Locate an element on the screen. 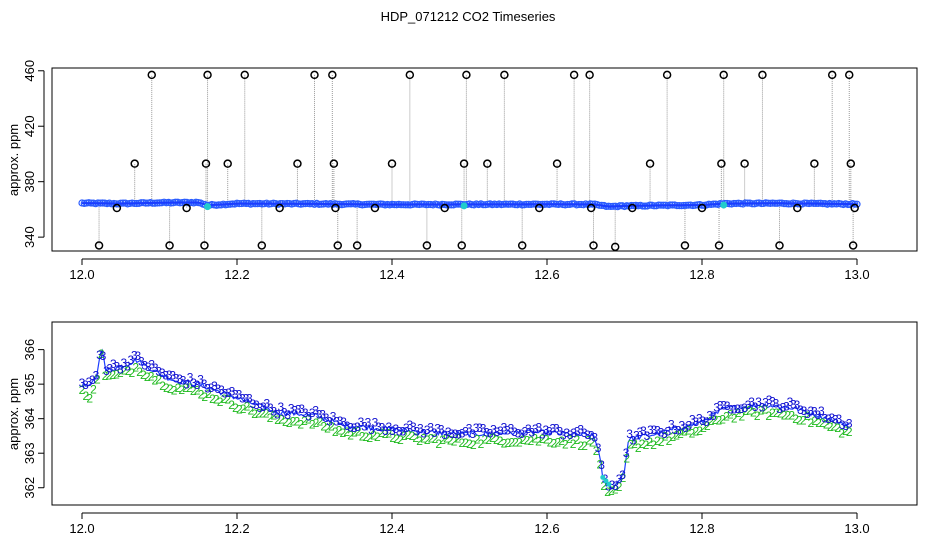 This screenshot has width=936, height=540. cyan-point is located at coordinates (464, 206).